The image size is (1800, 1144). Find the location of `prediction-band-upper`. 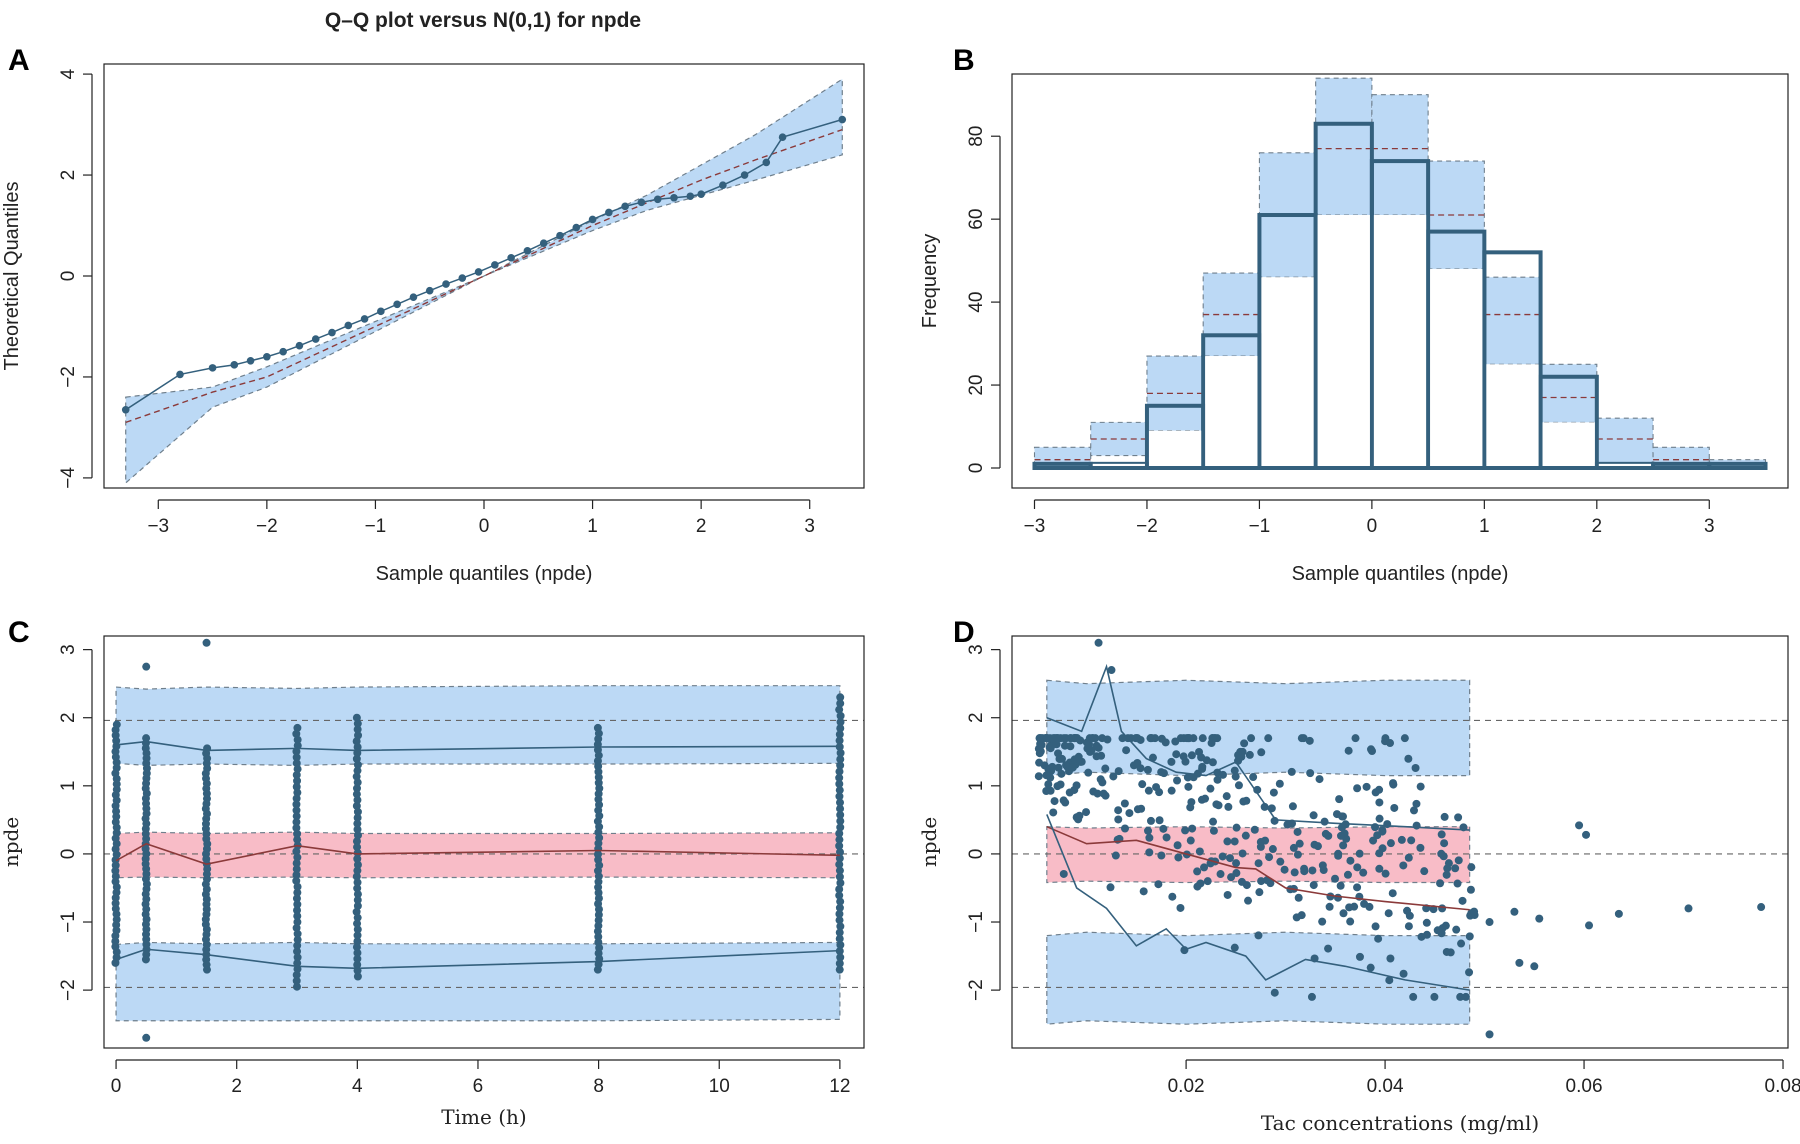

prediction-band-upper is located at coordinates (478, 725).